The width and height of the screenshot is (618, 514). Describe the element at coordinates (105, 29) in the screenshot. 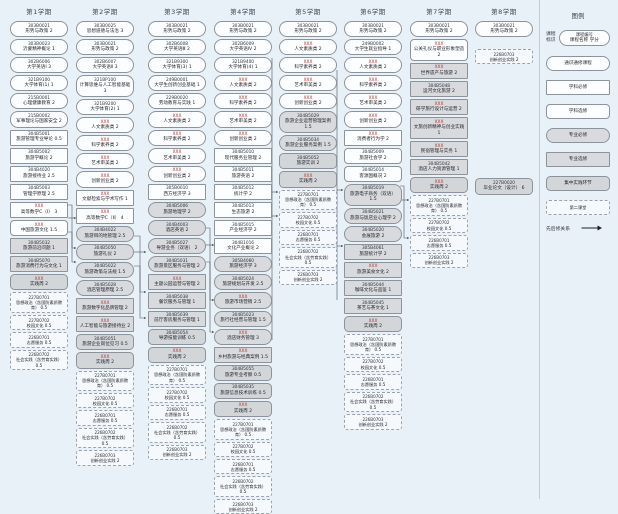

I see `course-box: 303B0025 思想道德与法治 3` at that location.